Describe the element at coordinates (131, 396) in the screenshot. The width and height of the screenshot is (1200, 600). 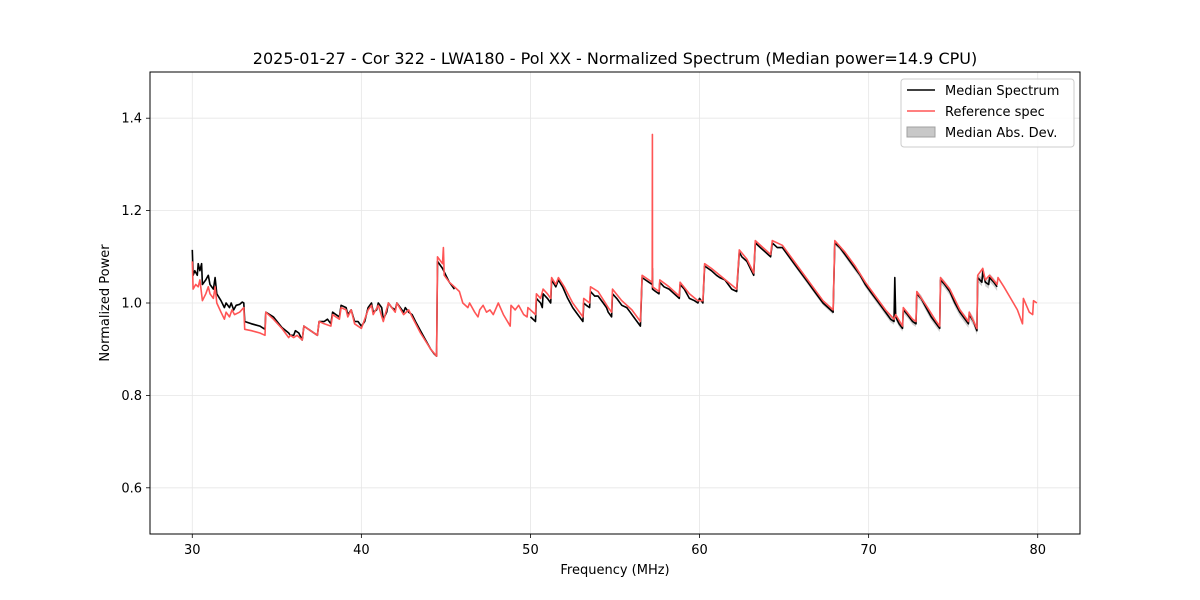
I see `y-tick-label: 0.8` at that location.